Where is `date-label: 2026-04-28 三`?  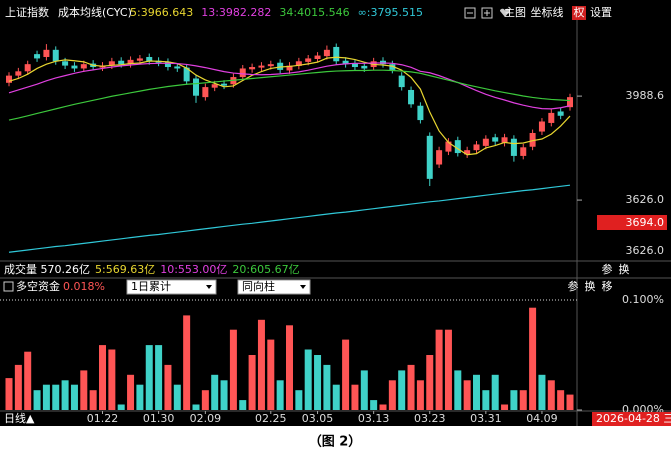
date-label: 2026-04-28 三 is located at coordinates (633, 418).